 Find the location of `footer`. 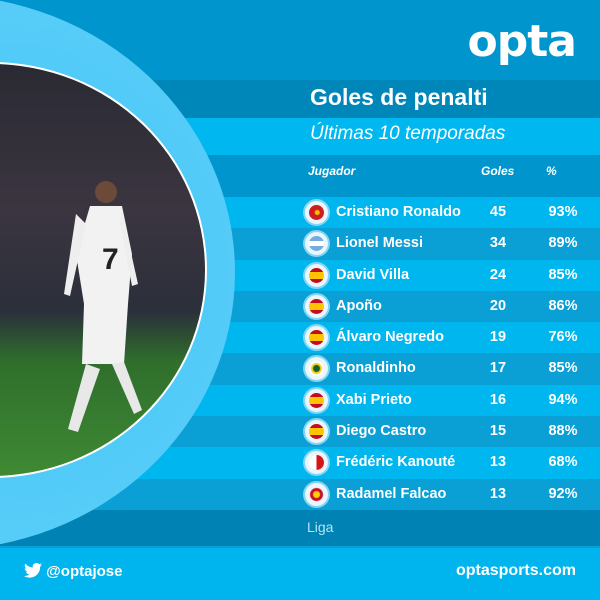

footer is located at coordinates (300, 574).